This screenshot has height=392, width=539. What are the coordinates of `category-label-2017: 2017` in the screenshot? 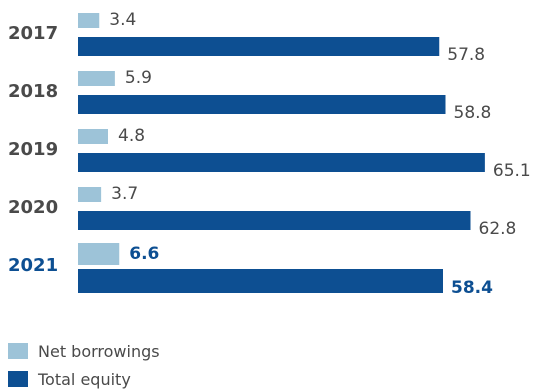 It's located at (33, 33).